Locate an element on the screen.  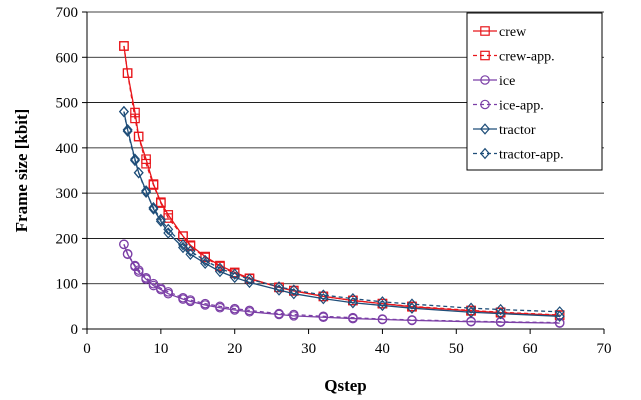
legend-marker-ice is located at coordinates (485, 80).